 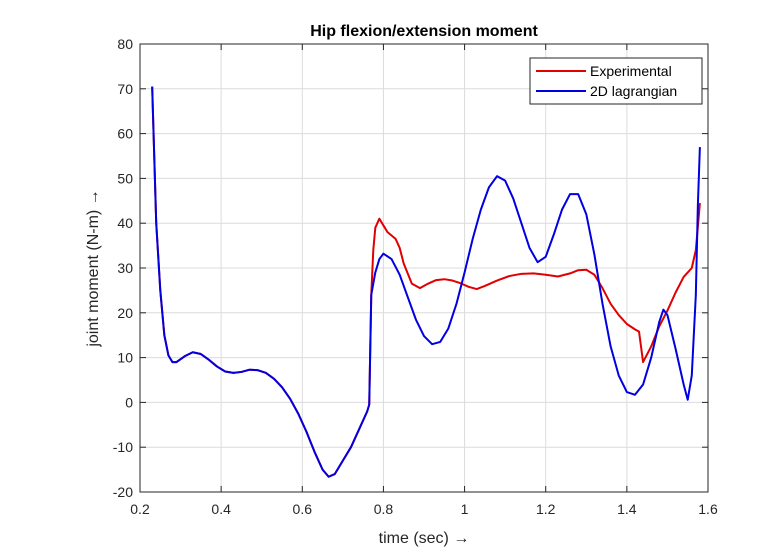 I want to click on y-tick-label: 40, so click(x=125, y=223).